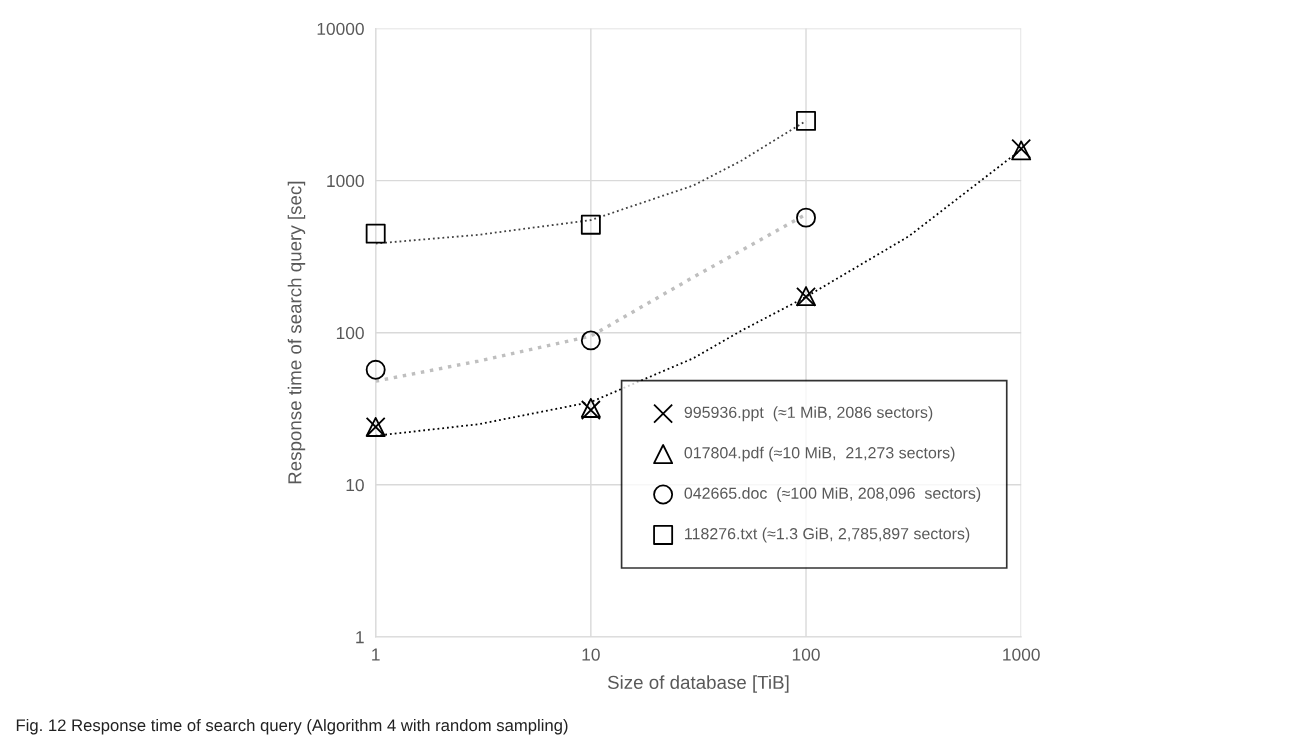 This screenshot has height=751, width=1291. What do you see at coordinates (808, 414) in the screenshot?
I see `legend-label: 995936.ppt (≈1 MiB, 2086 sectors)` at bounding box center [808, 414].